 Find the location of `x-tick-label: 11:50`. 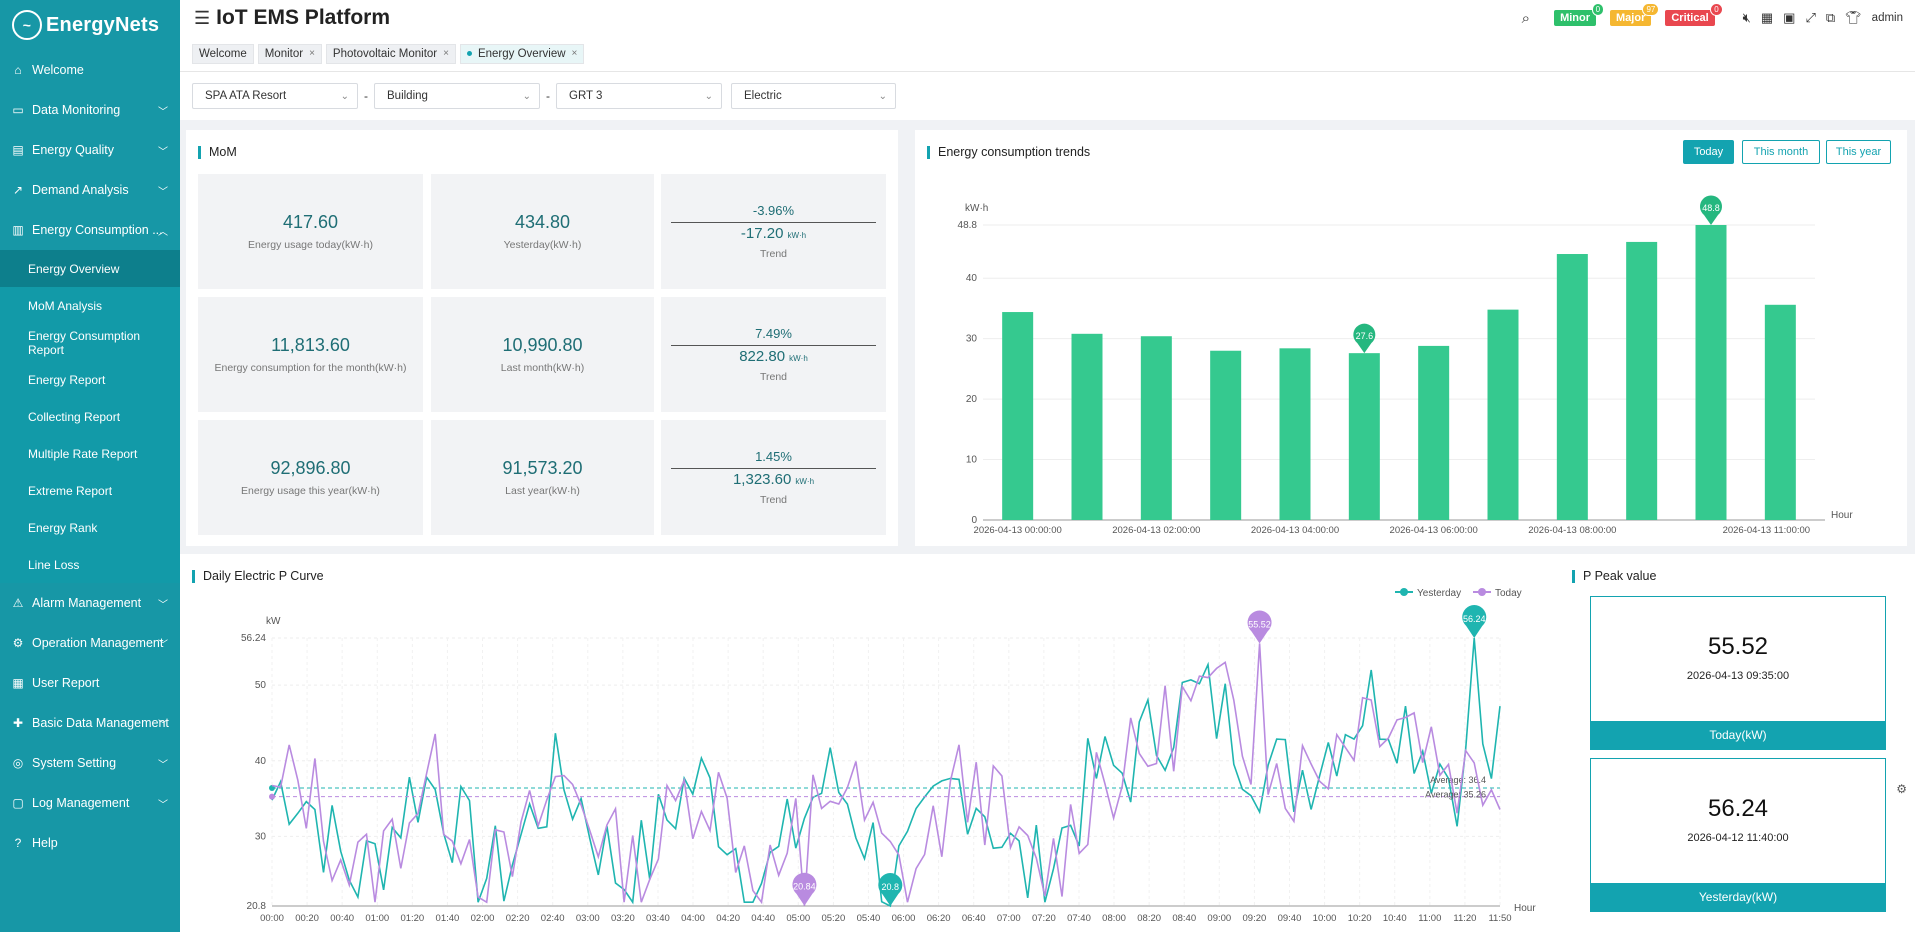

x-tick-label: 11:50 is located at coordinates (1499, 918).